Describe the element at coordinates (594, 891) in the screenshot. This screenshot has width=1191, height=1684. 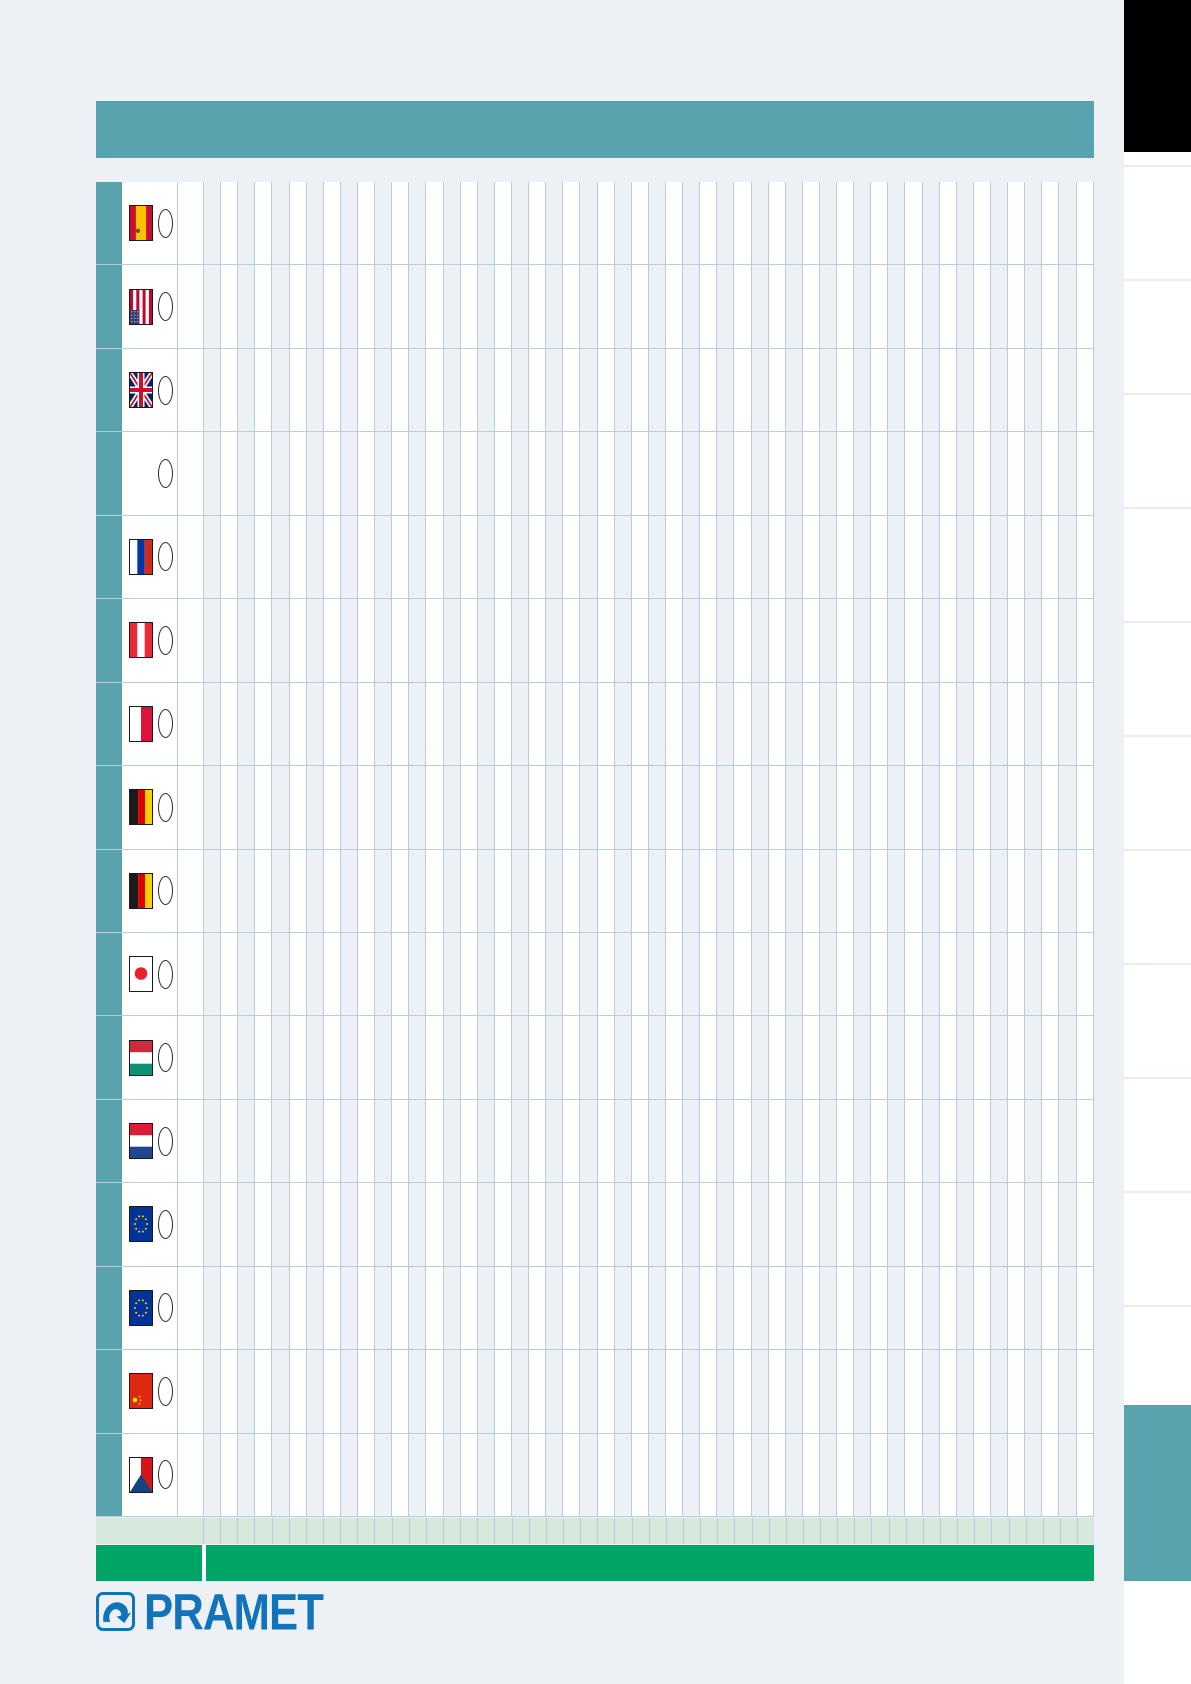
I see `table-row` at that location.